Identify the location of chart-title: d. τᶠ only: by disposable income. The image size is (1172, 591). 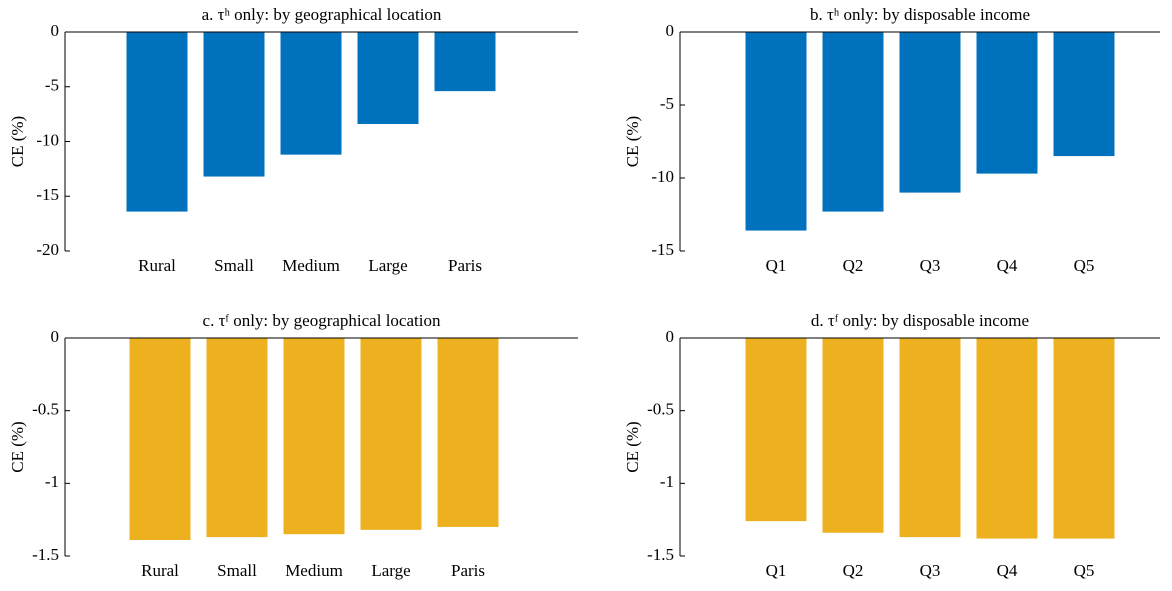
(920, 320).